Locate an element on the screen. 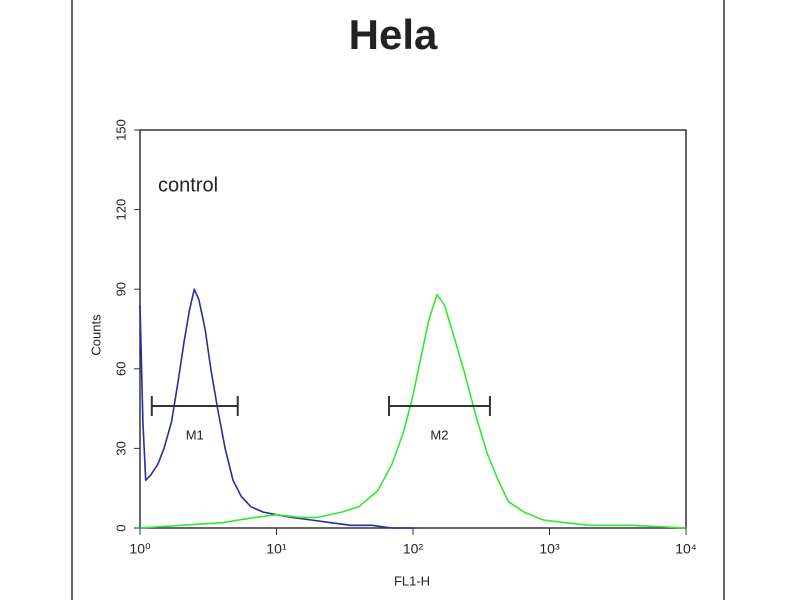  x-tick-label: 10⁰ is located at coordinates (140, 549).